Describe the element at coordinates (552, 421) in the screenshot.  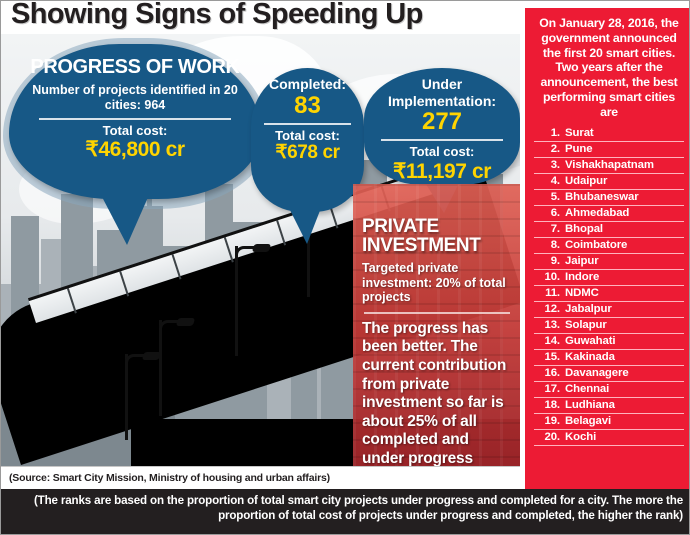
I see `city-rank-number: 19.` at that location.